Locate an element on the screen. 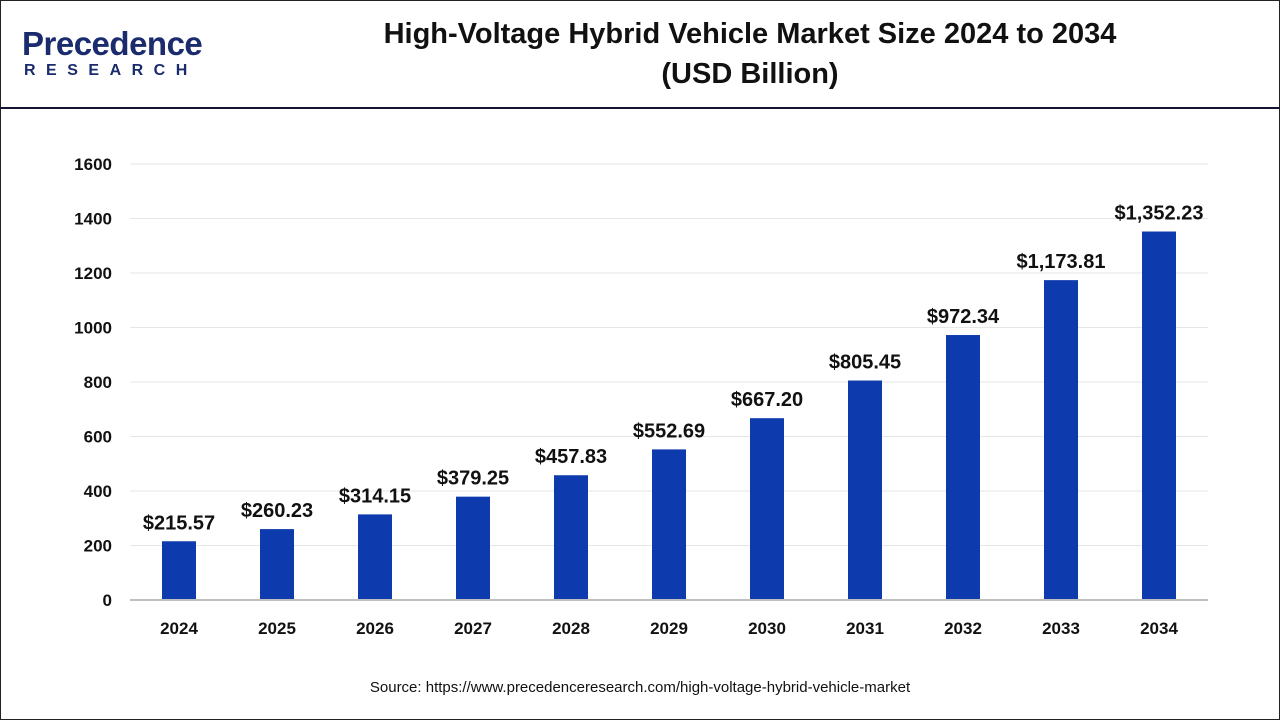  x-tick-label: 2028 is located at coordinates (571, 628).